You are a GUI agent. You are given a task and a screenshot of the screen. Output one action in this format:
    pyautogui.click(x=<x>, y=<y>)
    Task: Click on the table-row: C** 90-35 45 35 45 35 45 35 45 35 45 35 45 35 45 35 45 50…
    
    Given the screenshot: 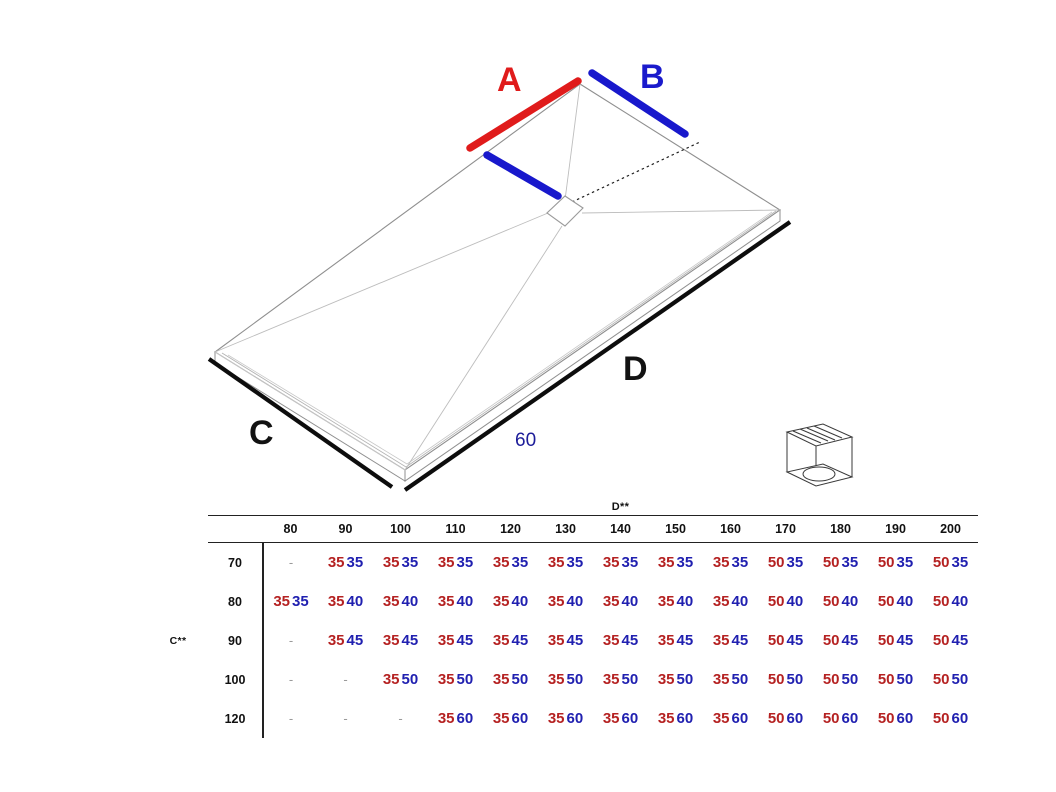 What is the action you would take?
    pyautogui.click(x=563, y=640)
    